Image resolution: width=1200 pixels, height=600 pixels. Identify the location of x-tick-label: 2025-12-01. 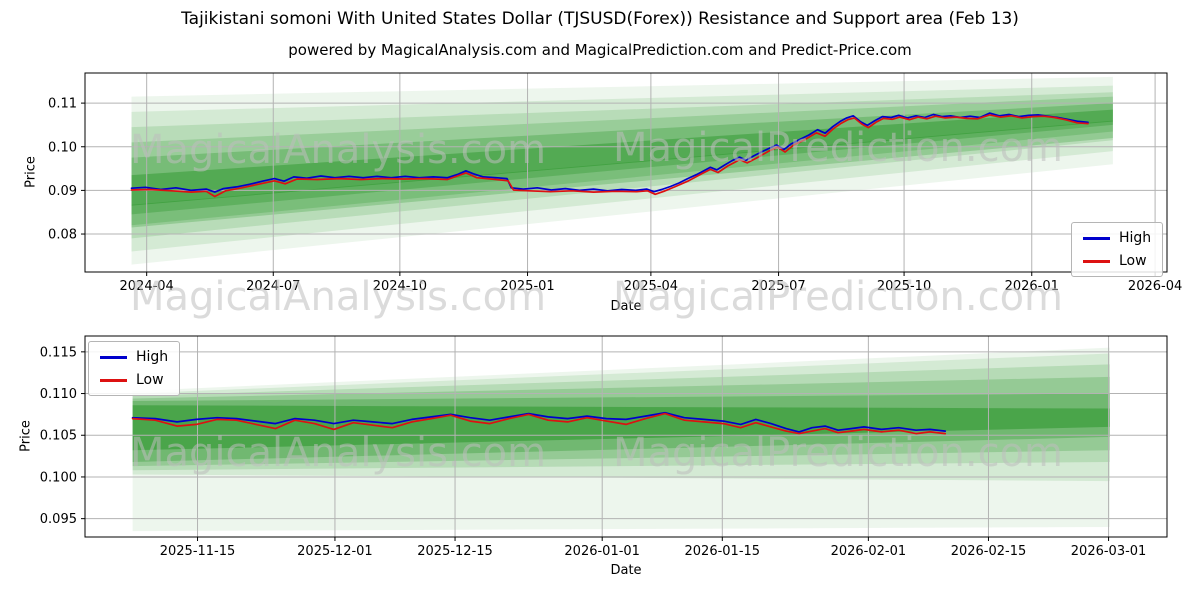
(335, 551).